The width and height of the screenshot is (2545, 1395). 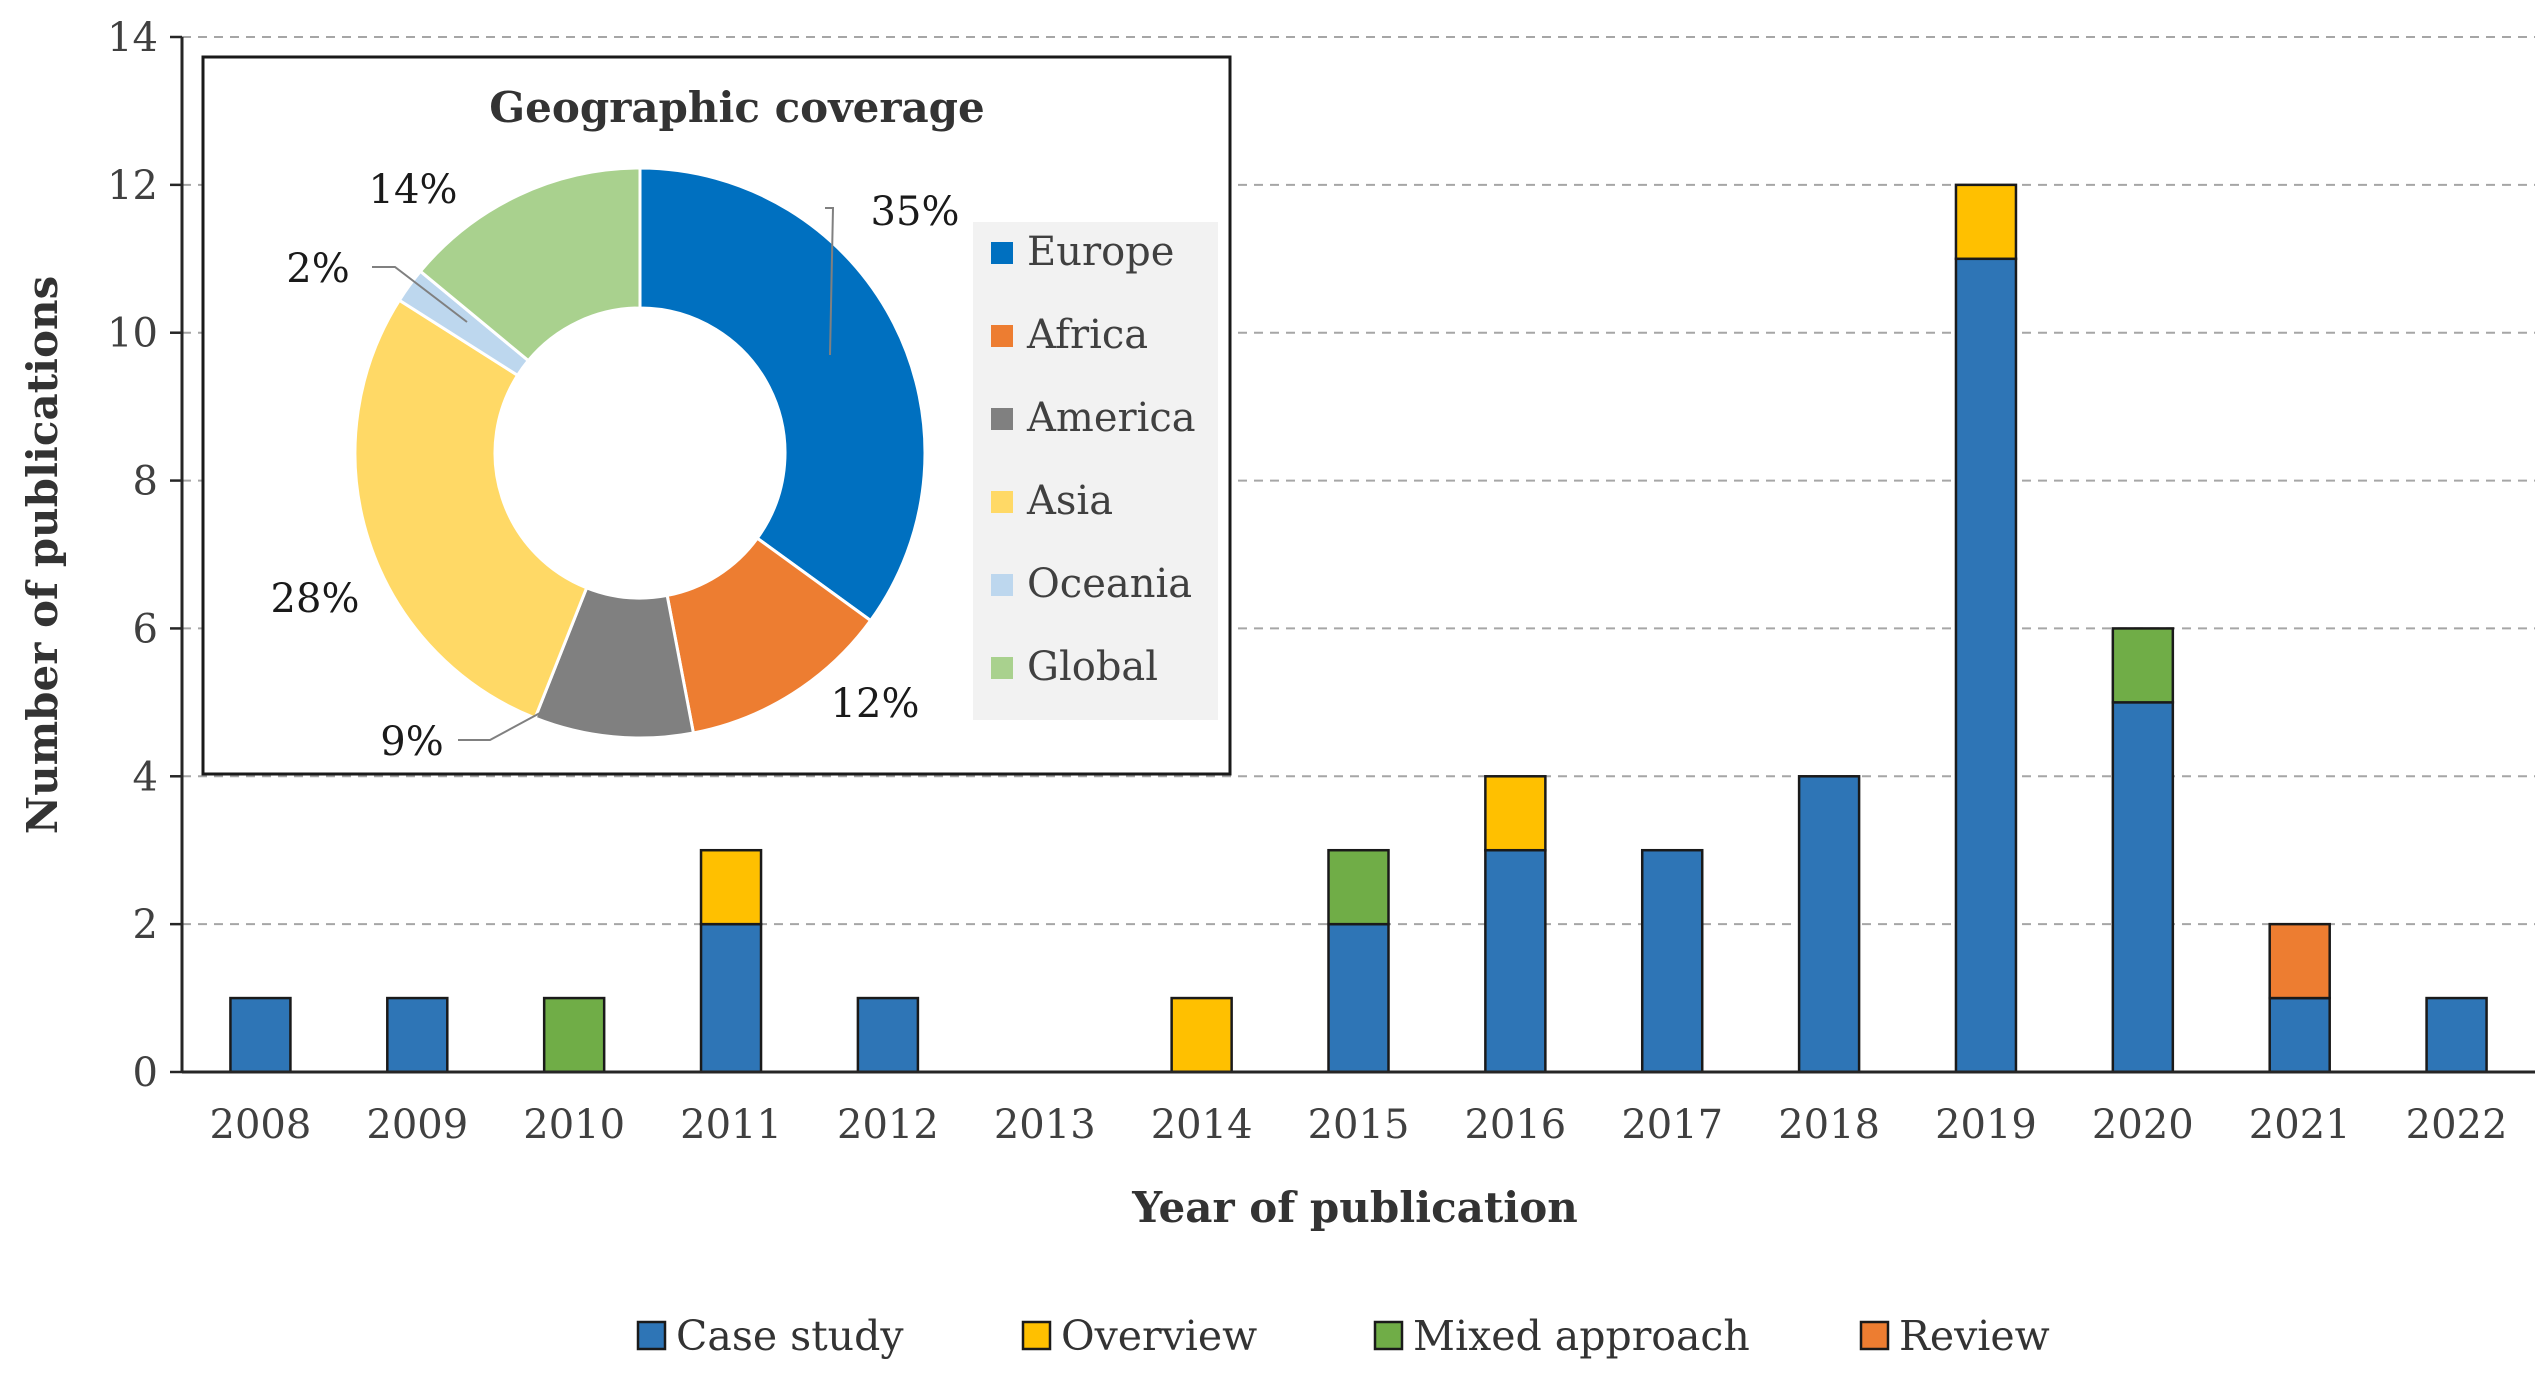 What do you see at coordinates (830, 281) in the screenshot?
I see `leader-line-europe` at bounding box center [830, 281].